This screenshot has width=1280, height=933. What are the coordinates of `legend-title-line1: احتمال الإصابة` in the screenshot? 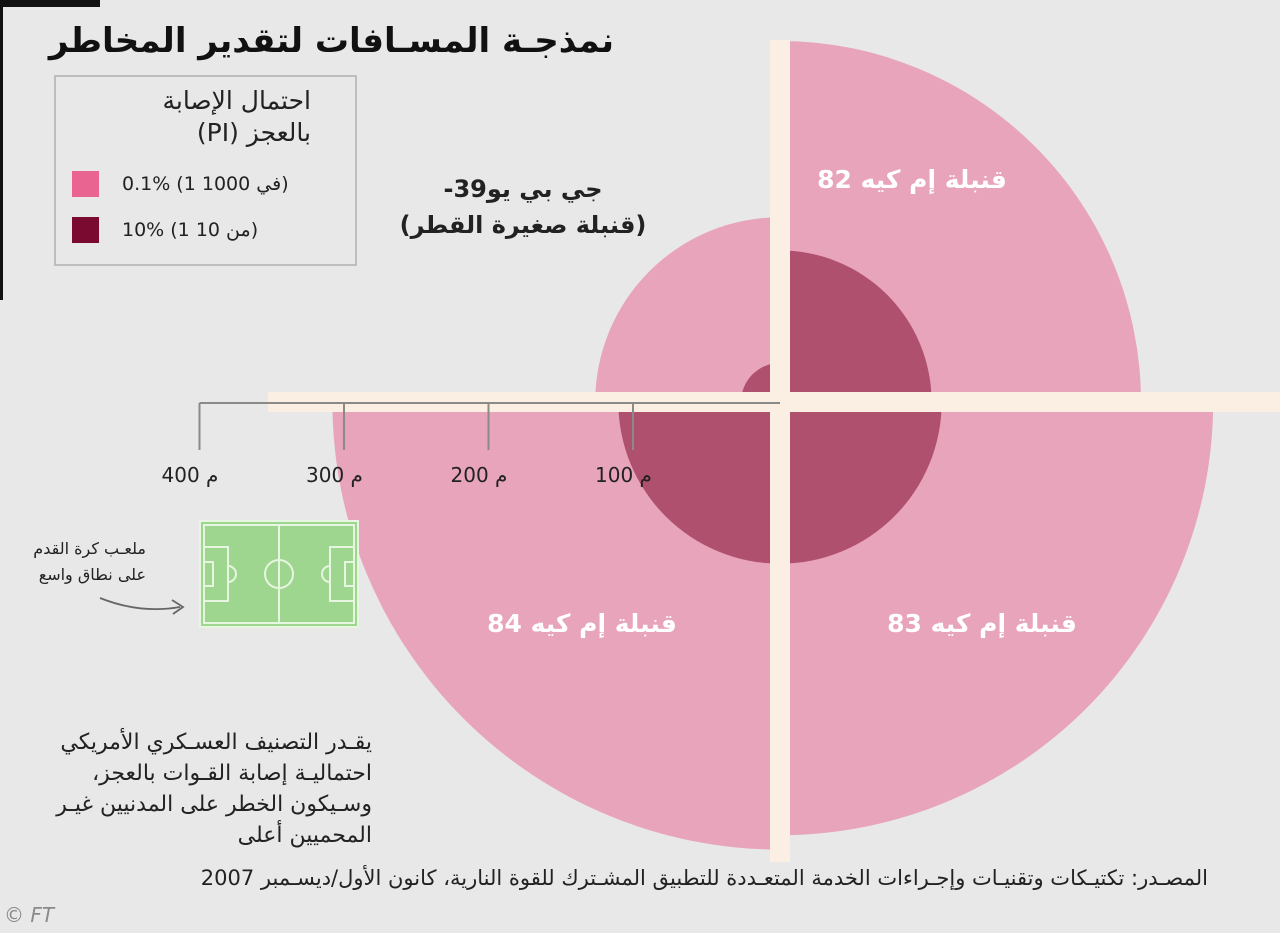 It's located at (236, 100).